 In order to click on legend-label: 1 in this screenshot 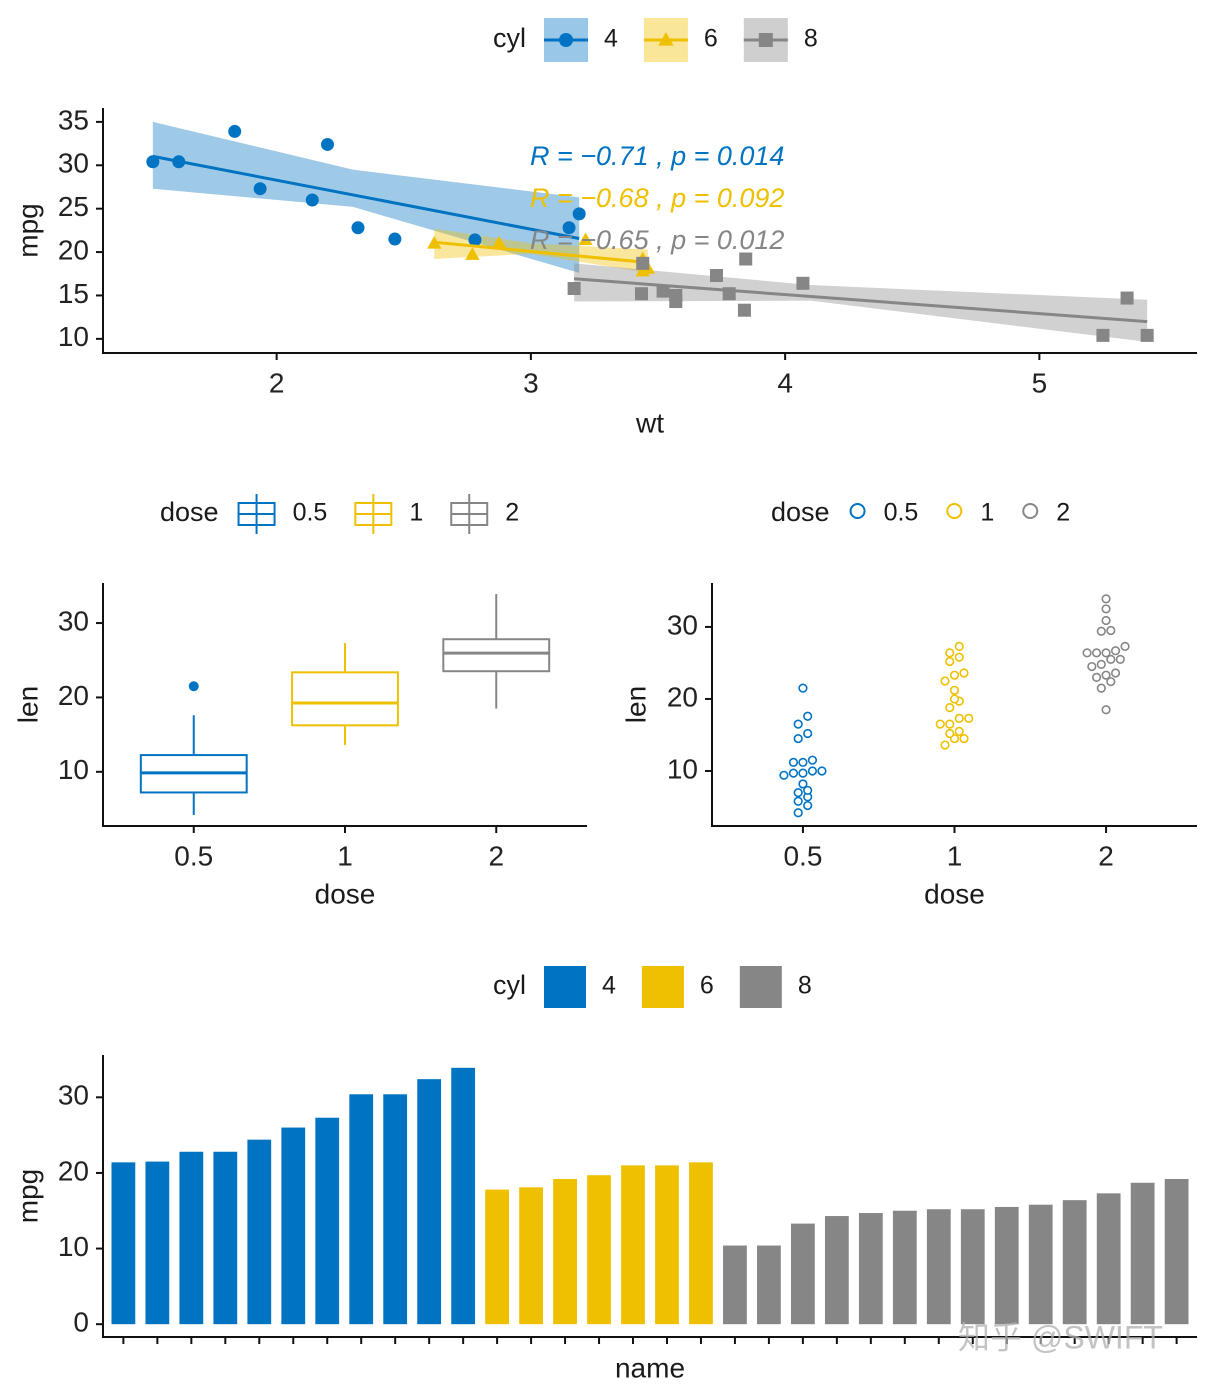, I will do `click(987, 513)`.